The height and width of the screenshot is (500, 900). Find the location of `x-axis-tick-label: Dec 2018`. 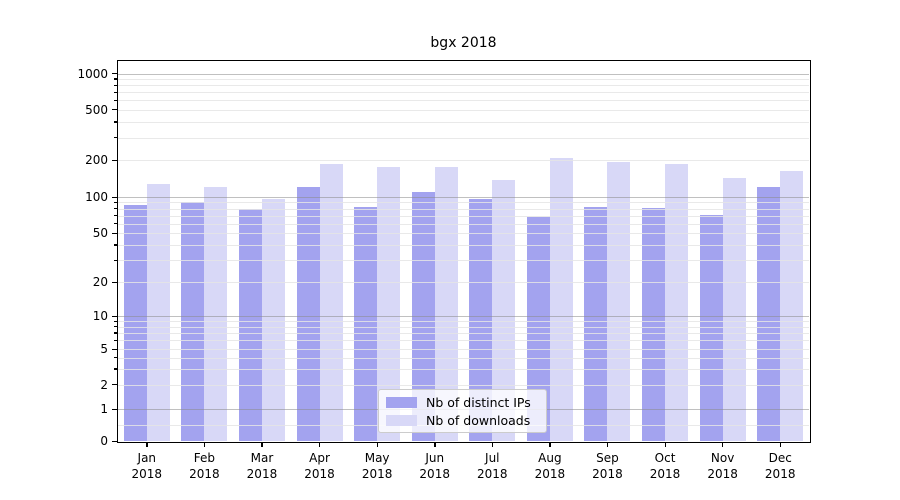

x-axis-tick-label: Dec 2018 is located at coordinates (780, 466).